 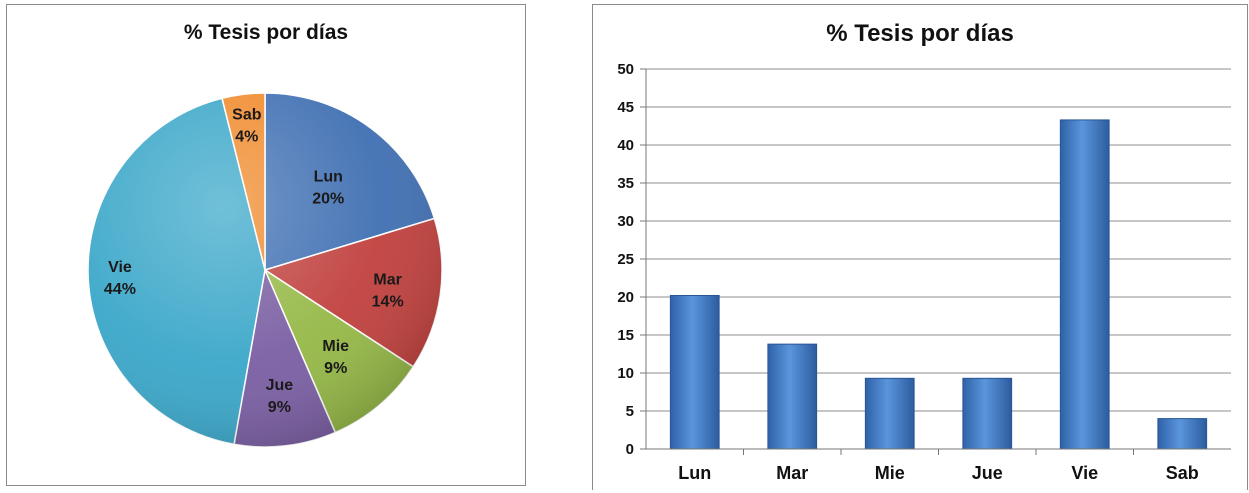 I want to click on y-tick-label: 45, so click(x=625, y=107).